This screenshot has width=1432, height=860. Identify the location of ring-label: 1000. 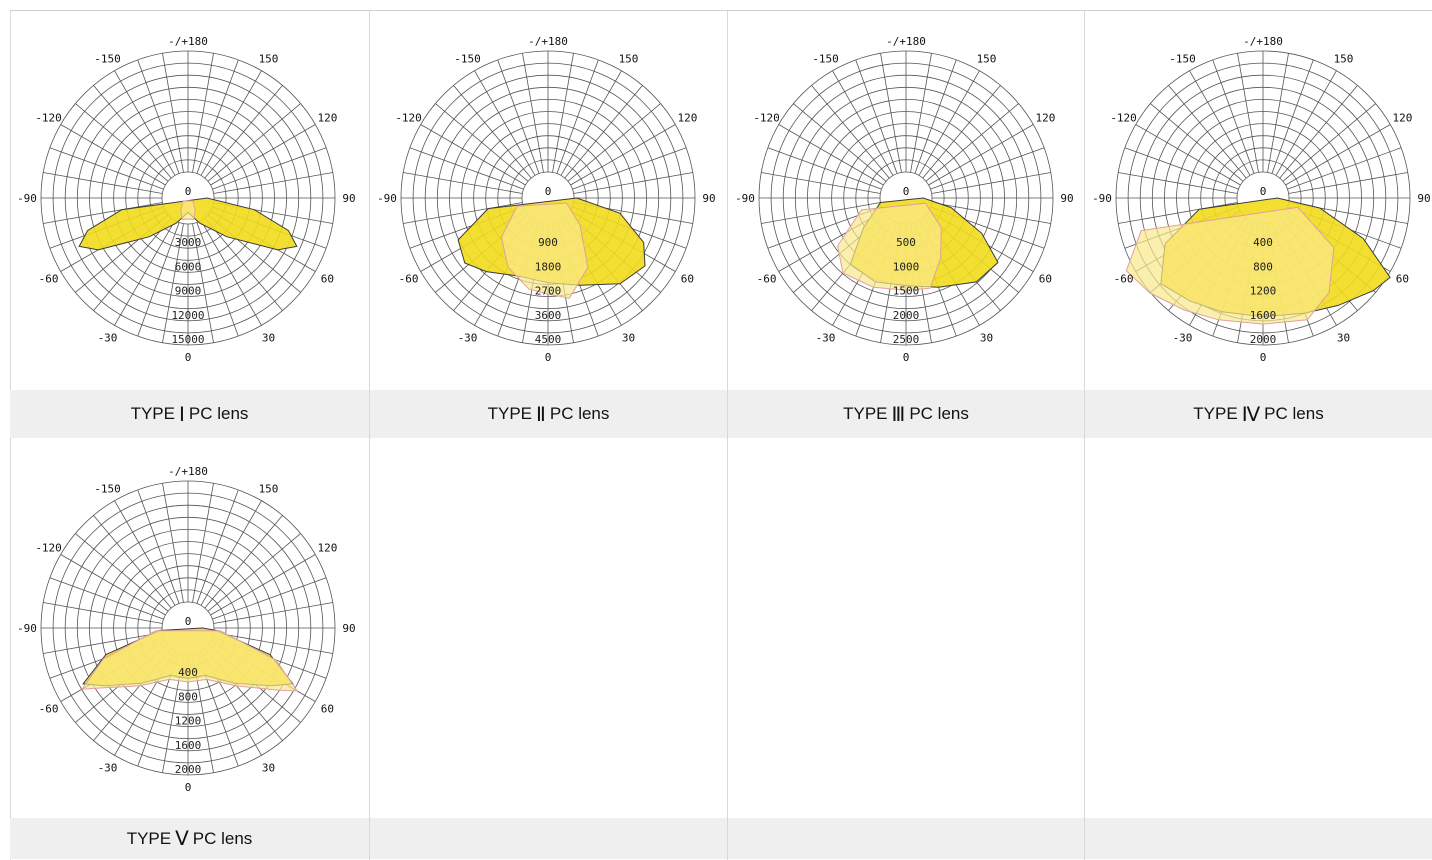
(906, 266).